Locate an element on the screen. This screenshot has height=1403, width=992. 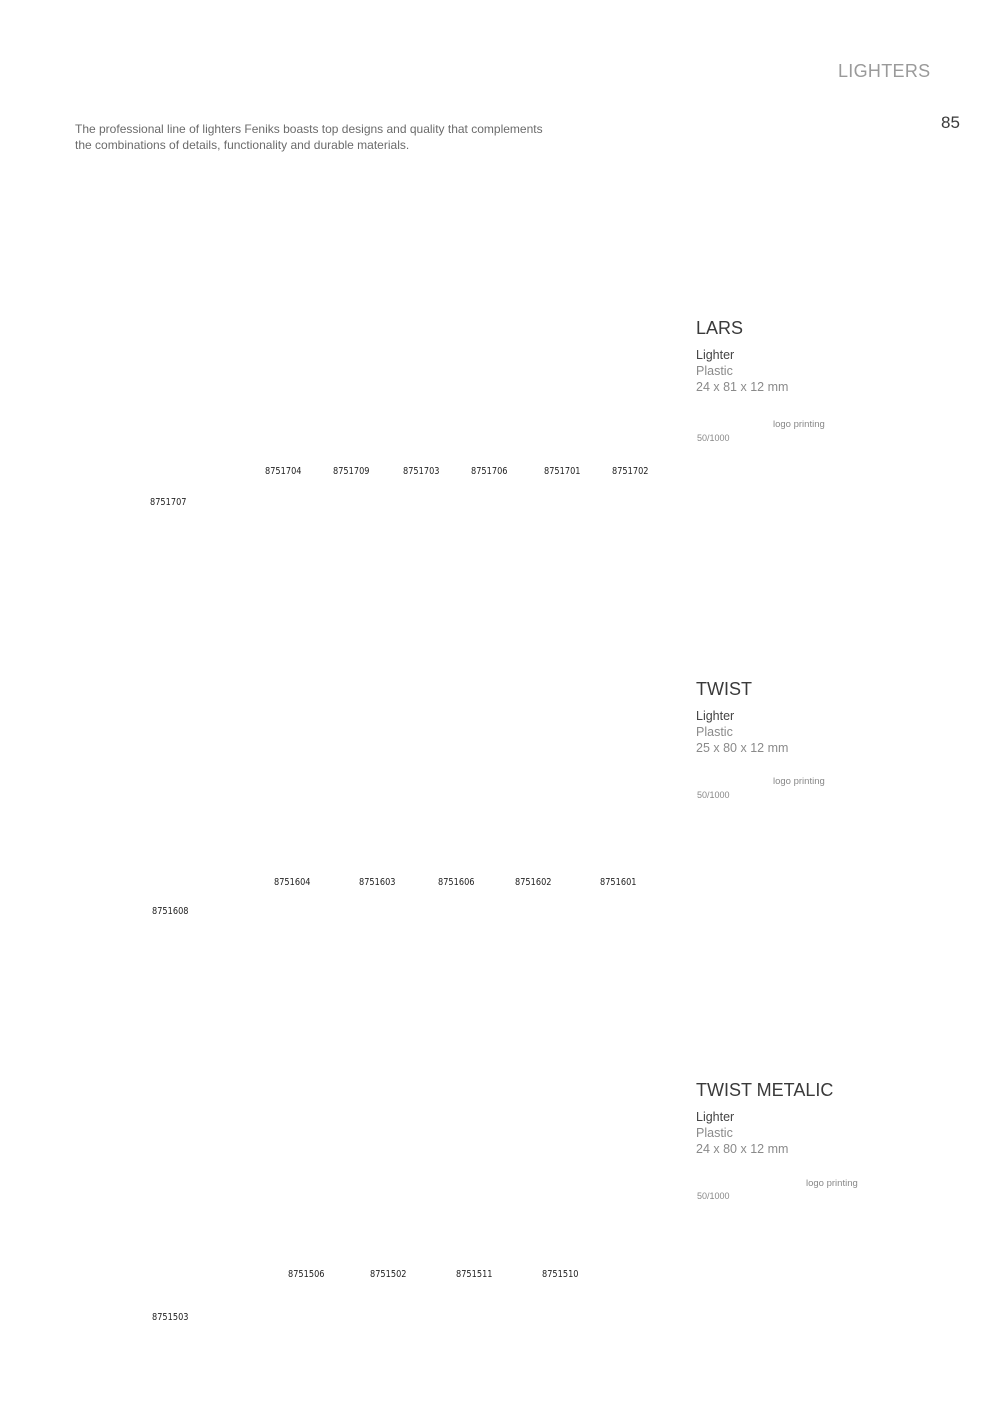
product-size: 24 x 80 x 12 mm is located at coordinates (742, 1149).